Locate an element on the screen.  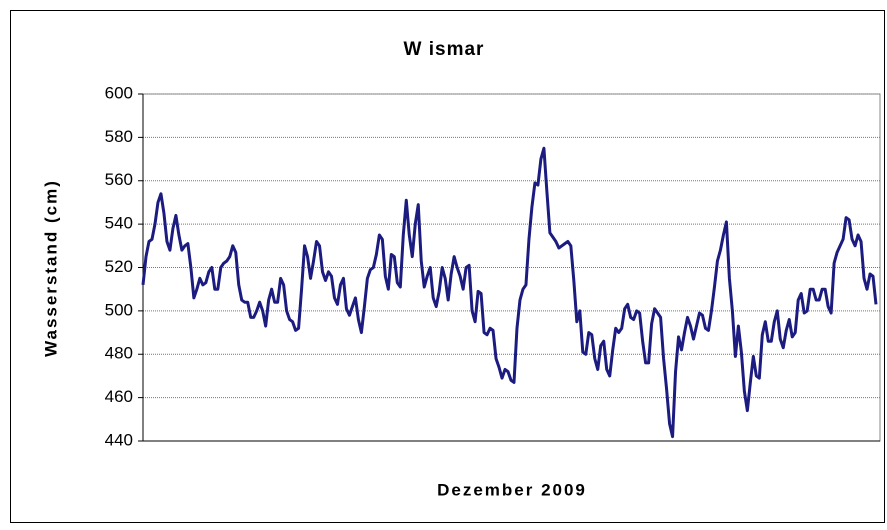
y-tick-label: 540 is located at coordinates (119, 223).